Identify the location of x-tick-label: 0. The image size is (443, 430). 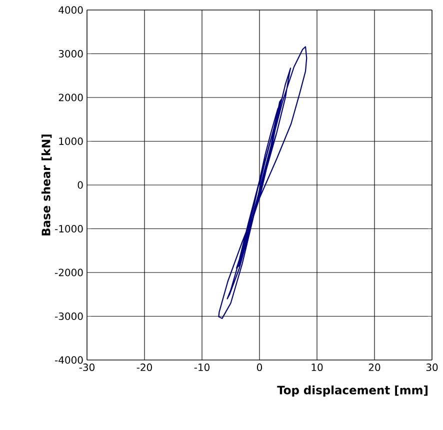
(259, 368).